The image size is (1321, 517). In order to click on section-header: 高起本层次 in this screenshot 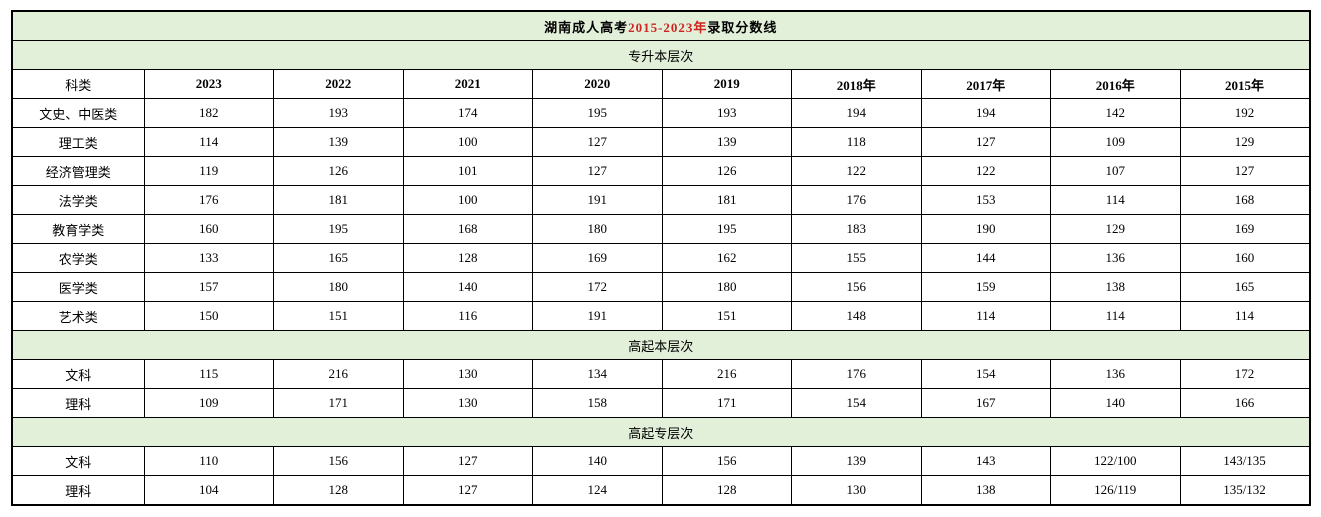, I will do `click(660, 345)`.